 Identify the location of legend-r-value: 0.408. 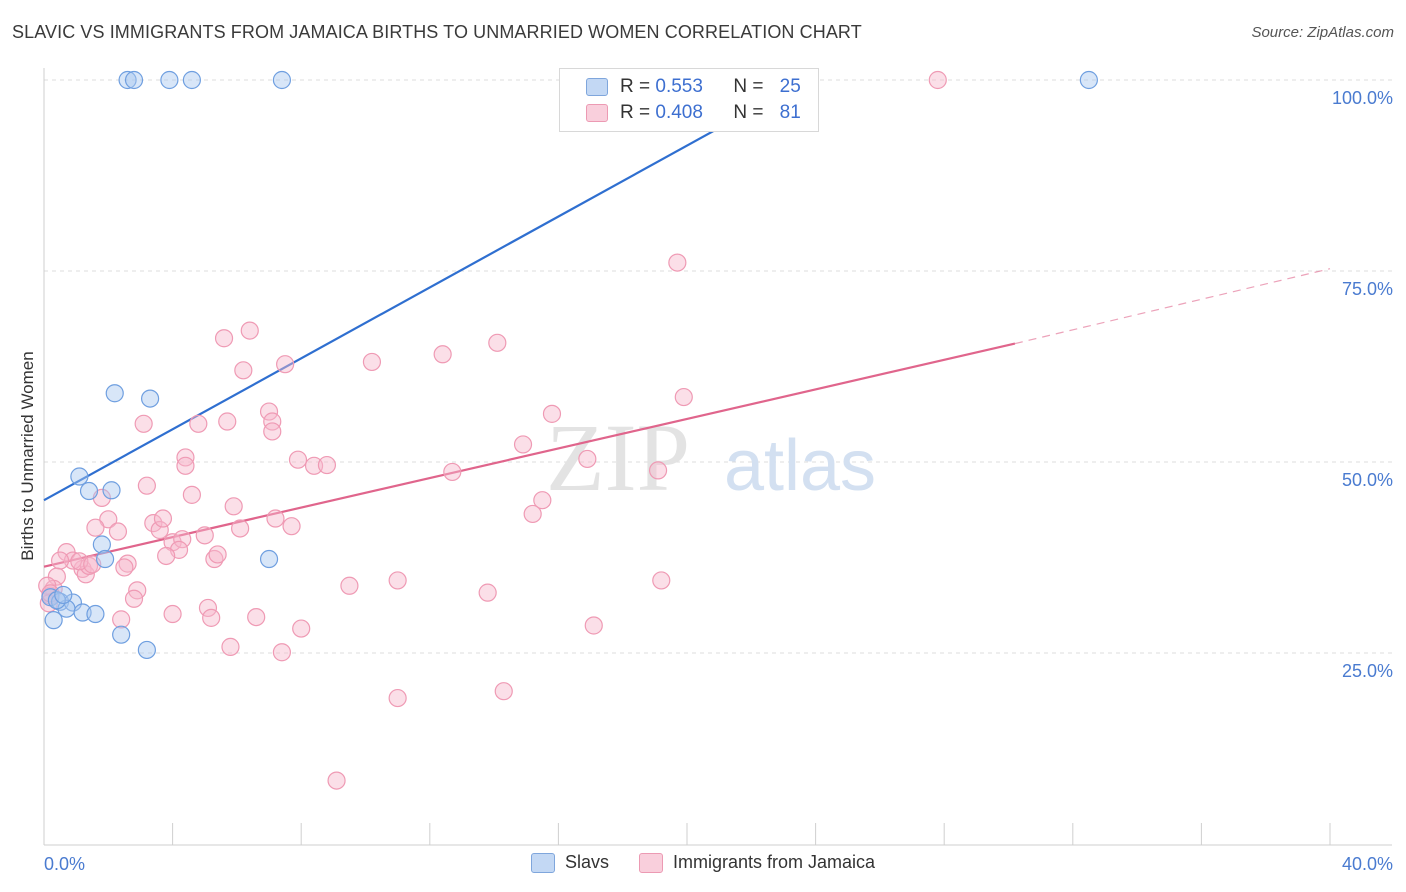
(679, 112).